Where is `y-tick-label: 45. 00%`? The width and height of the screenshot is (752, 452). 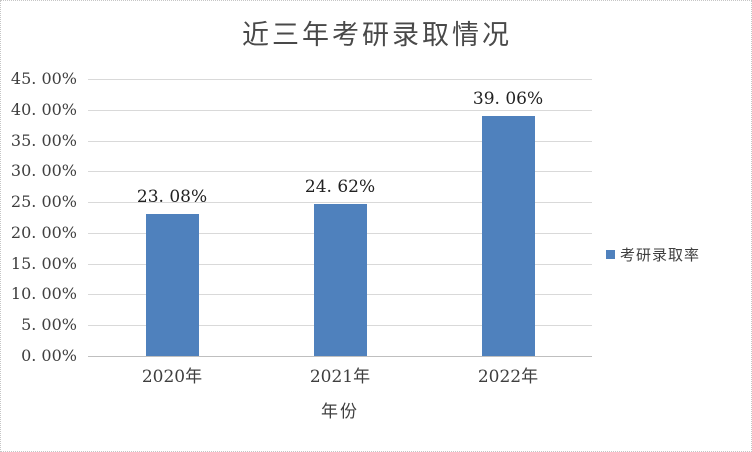
y-tick-label: 45. 00% is located at coordinates (43, 78).